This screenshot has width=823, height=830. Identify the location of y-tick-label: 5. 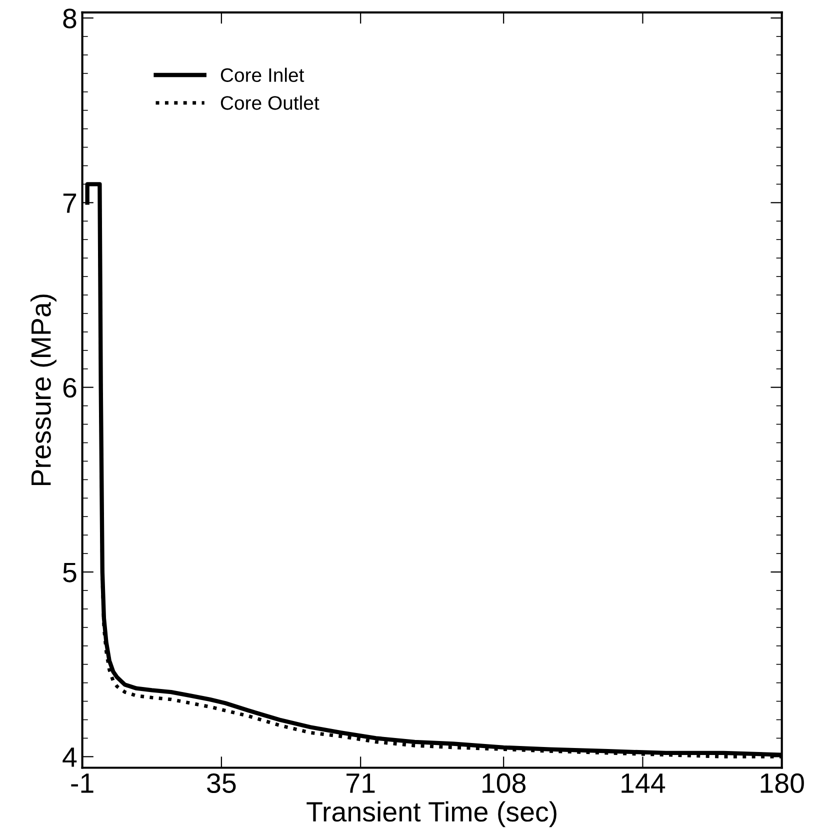
(69, 572).